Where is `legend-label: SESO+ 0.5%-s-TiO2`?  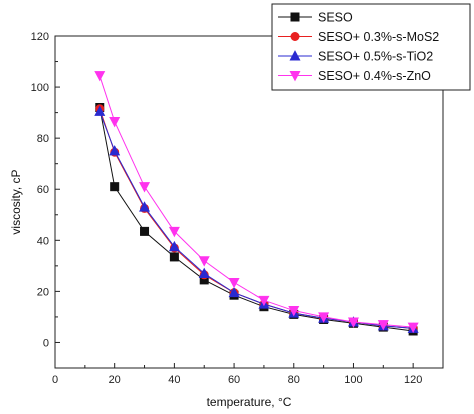 legend-label: SESO+ 0.5%-s-TiO2 is located at coordinates (375, 57).